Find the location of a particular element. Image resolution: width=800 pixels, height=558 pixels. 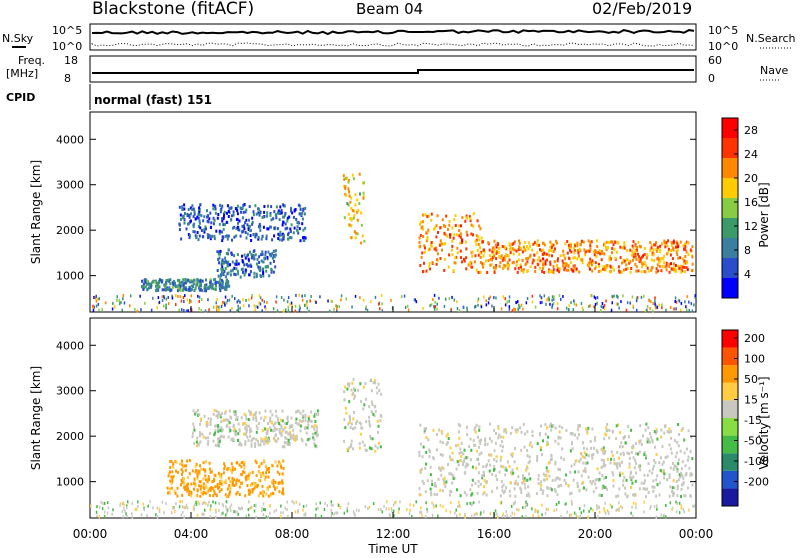

power-colorbar-tick-label: 20 is located at coordinates (751, 178).